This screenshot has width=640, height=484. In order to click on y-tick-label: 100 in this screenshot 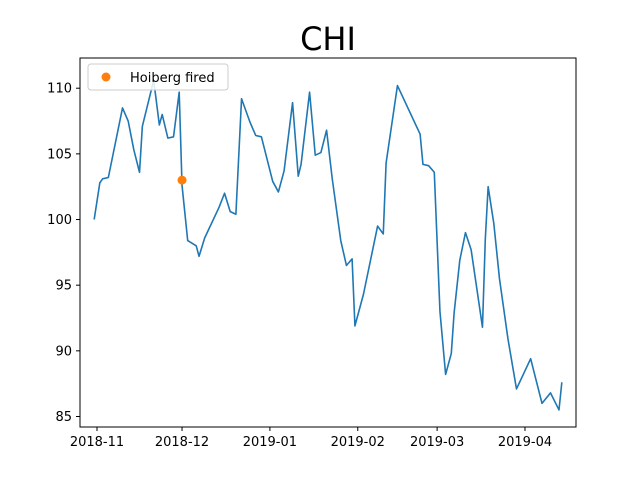, I will do `click(59, 220)`.